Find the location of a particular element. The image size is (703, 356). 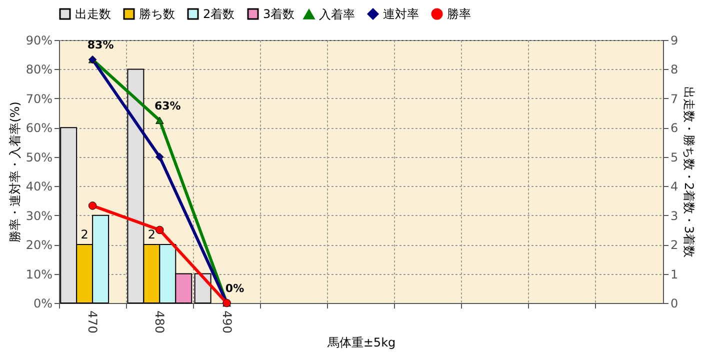

y2-tick-label: 1 is located at coordinates (674, 274).